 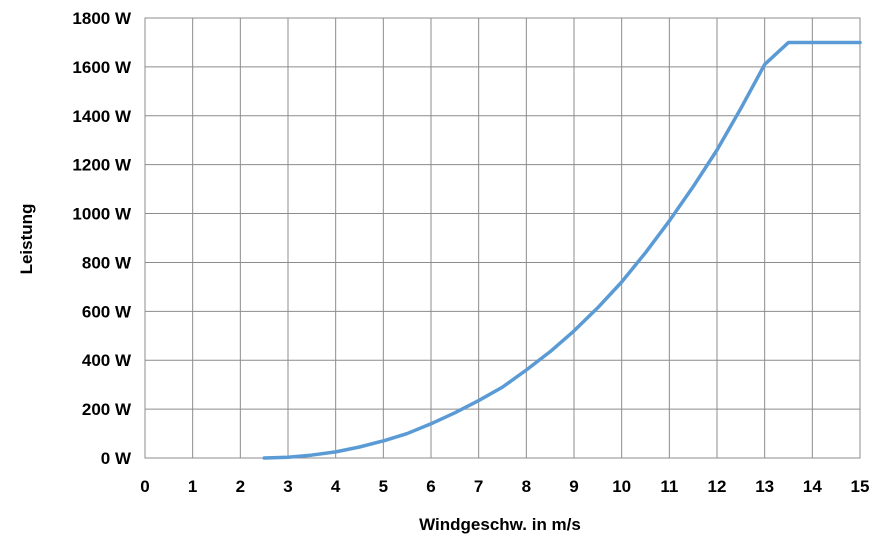 I want to click on x-tick-label: 4, so click(x=336, y=486).